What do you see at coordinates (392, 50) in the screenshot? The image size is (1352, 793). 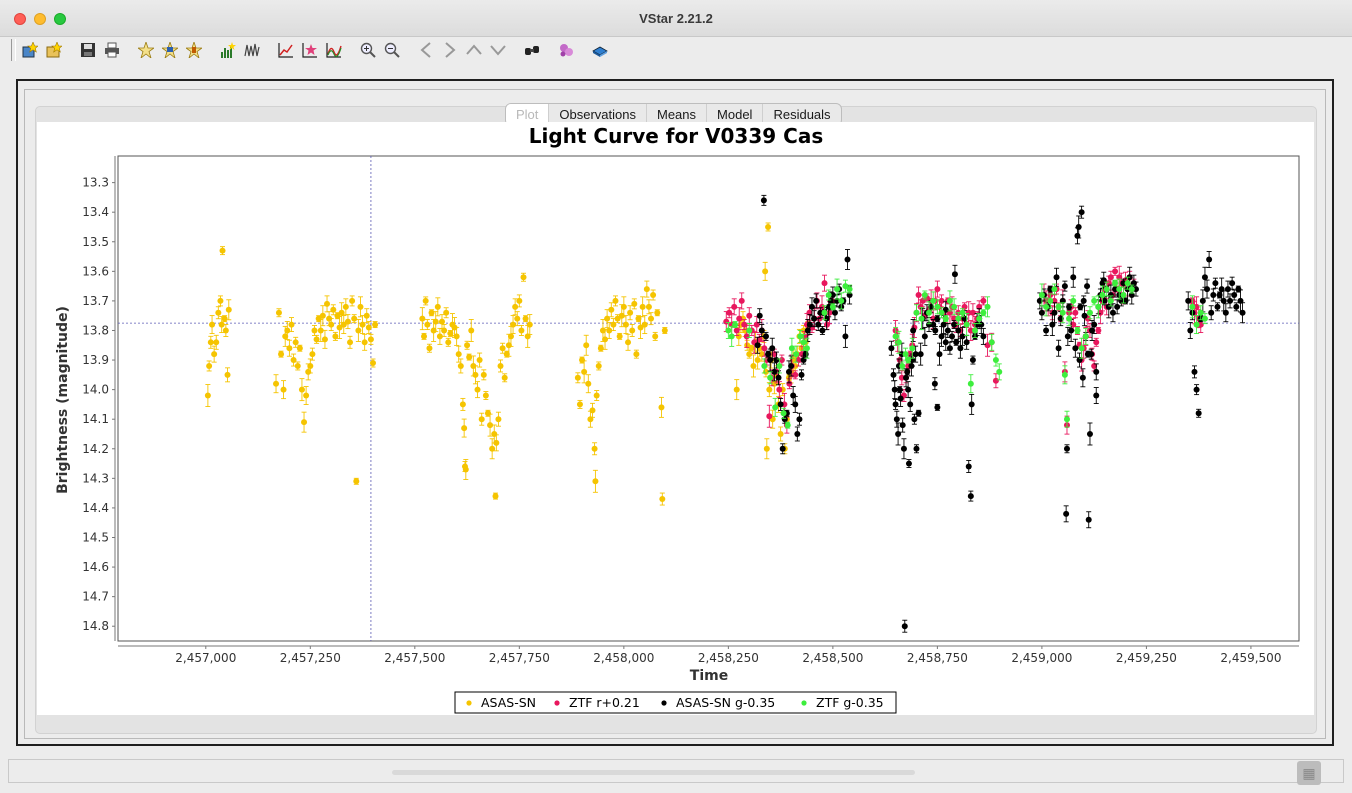 I see `zoom-out-button` at bounding box center [392, 50].